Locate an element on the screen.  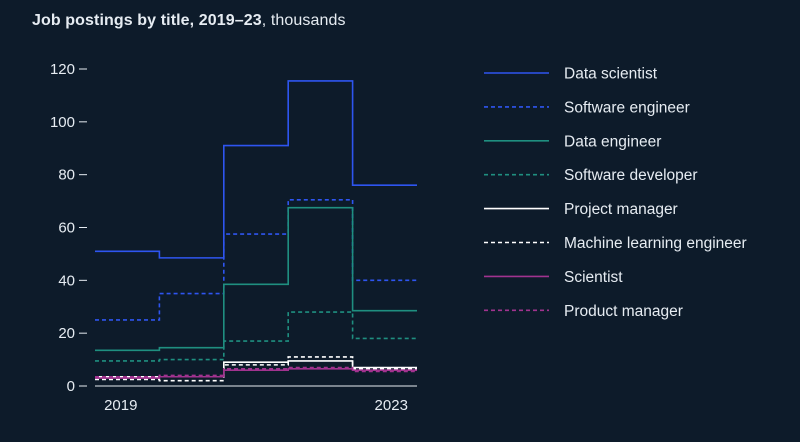
legend-label: Product manager is located at coordinates (623, 311).